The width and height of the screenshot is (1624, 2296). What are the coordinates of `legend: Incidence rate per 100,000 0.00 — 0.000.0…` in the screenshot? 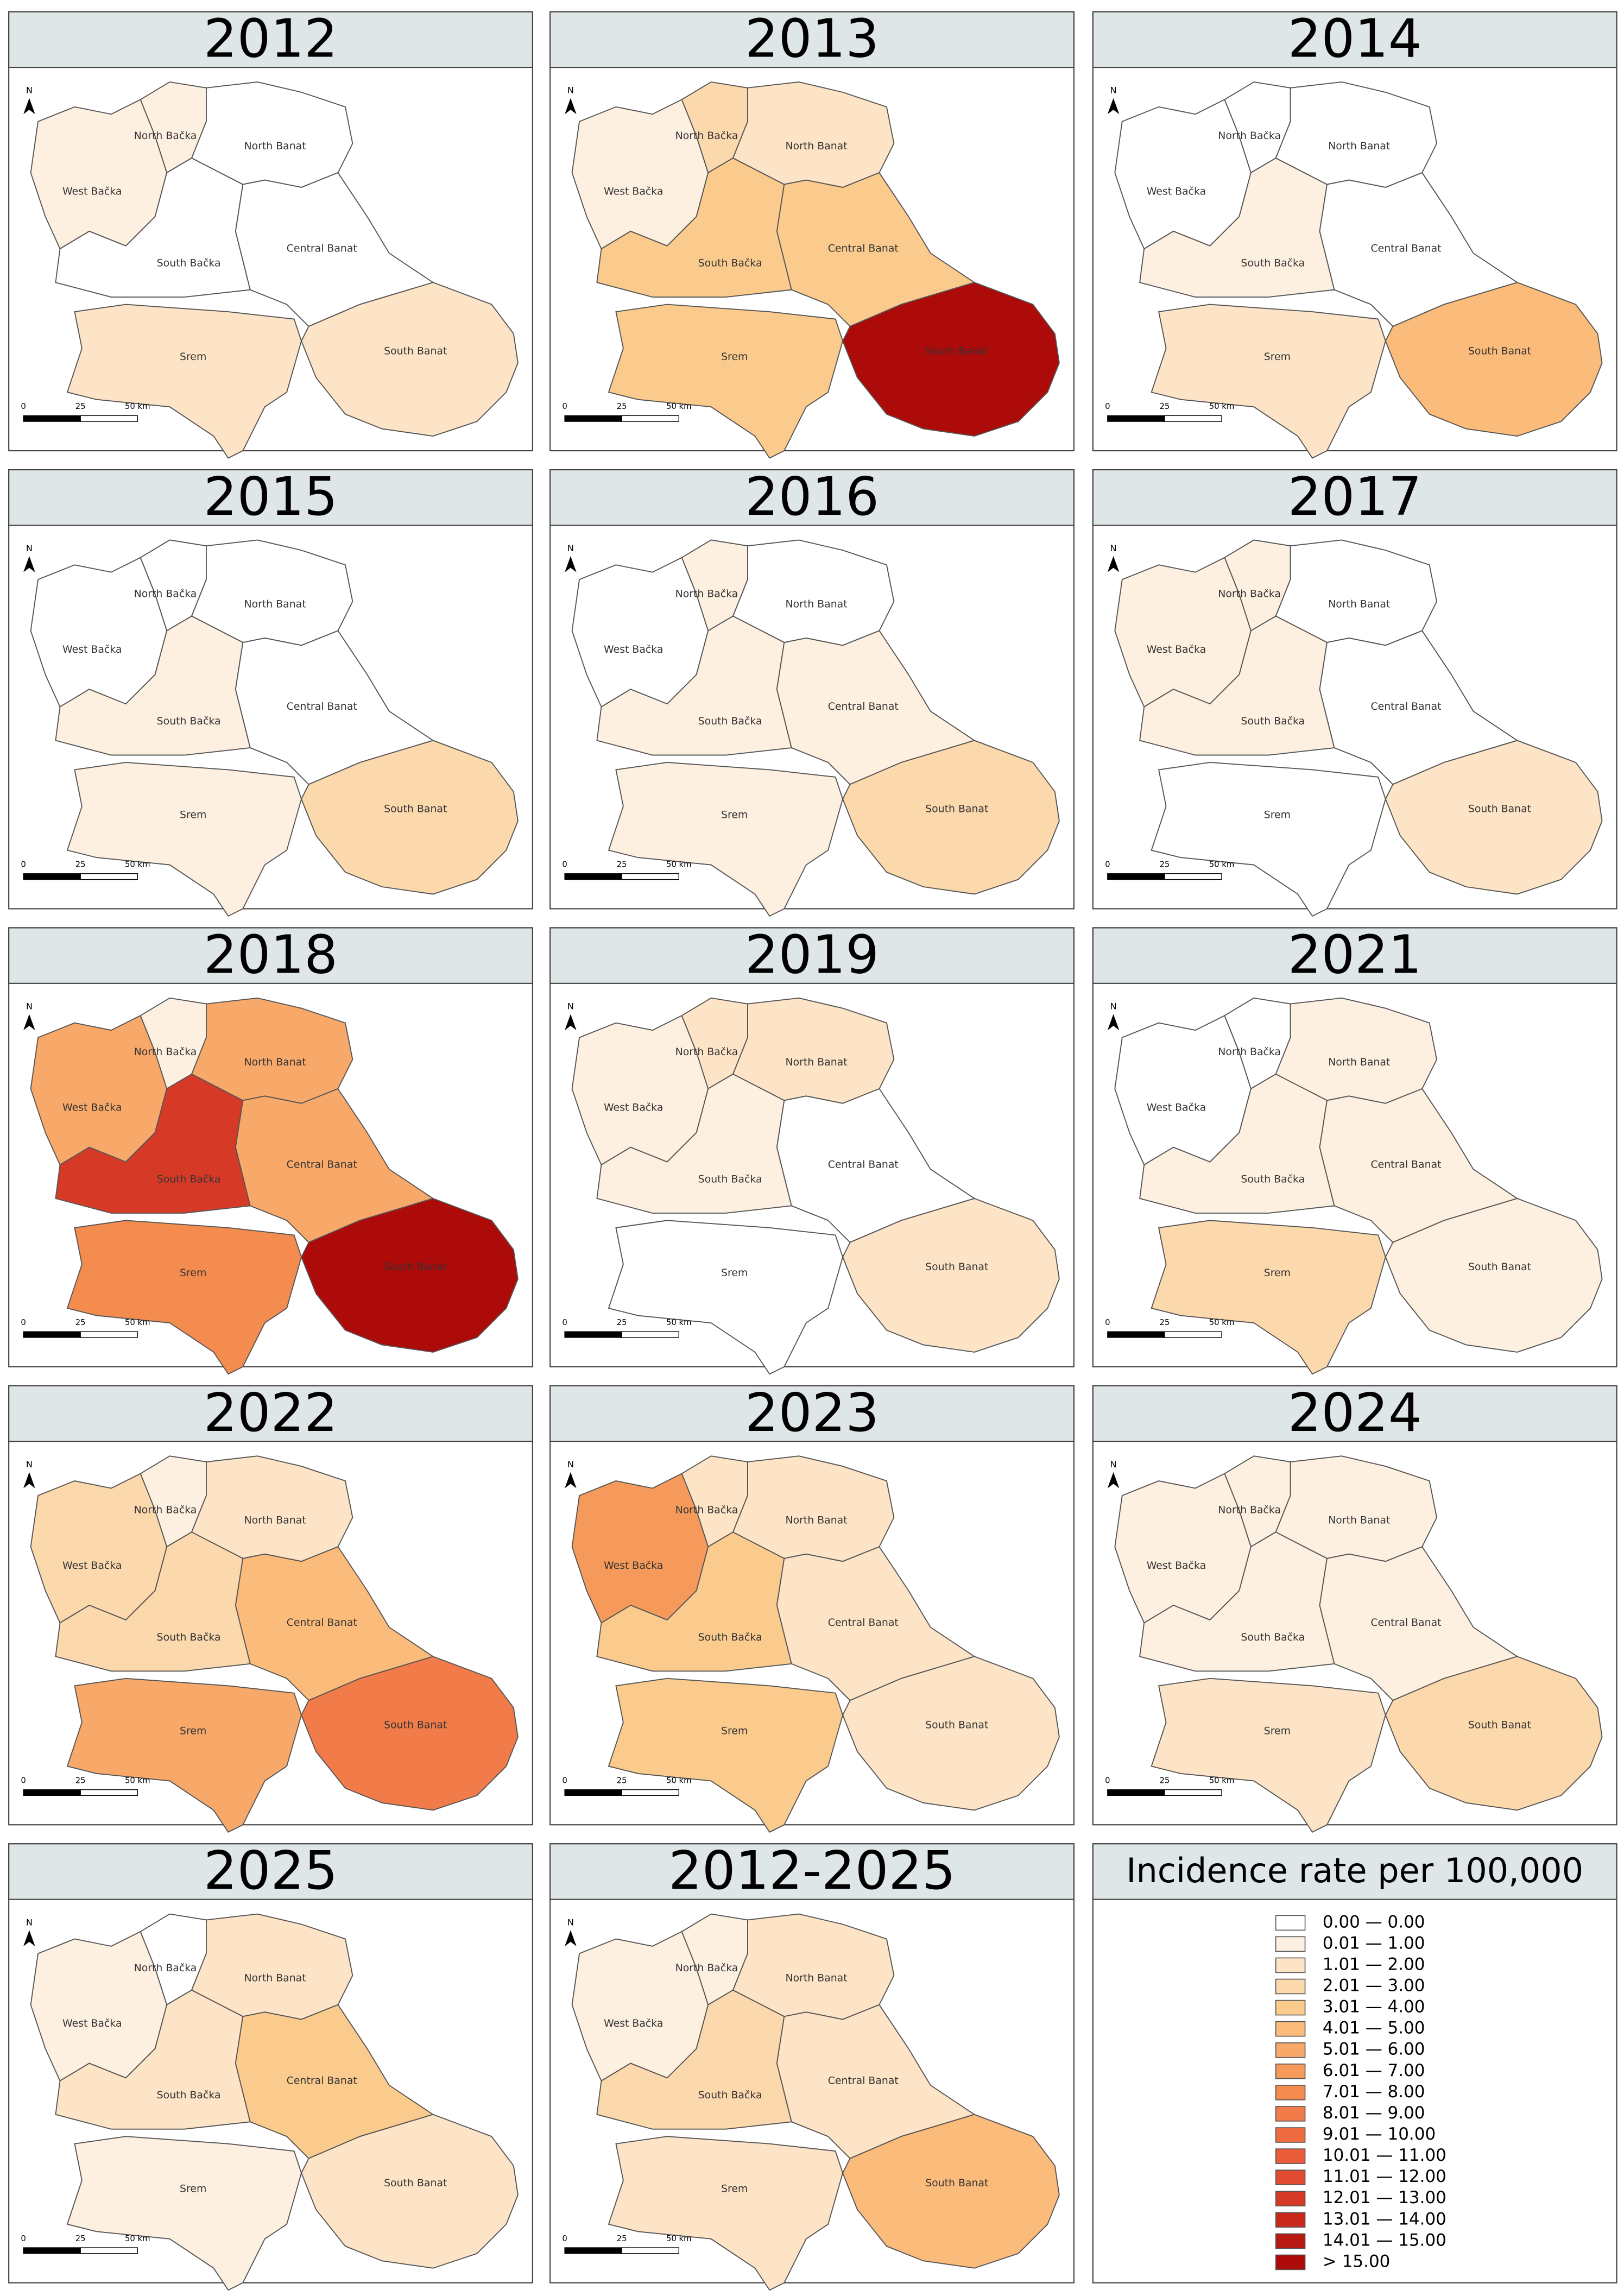 It's located at (1354, 2063).